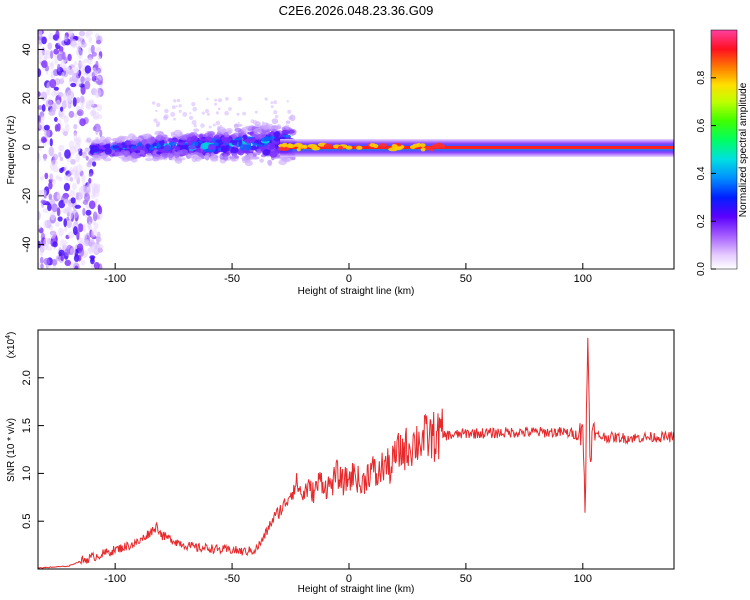  I want to click on spectrogram-y-tick-label: -20, so click(27, 196).